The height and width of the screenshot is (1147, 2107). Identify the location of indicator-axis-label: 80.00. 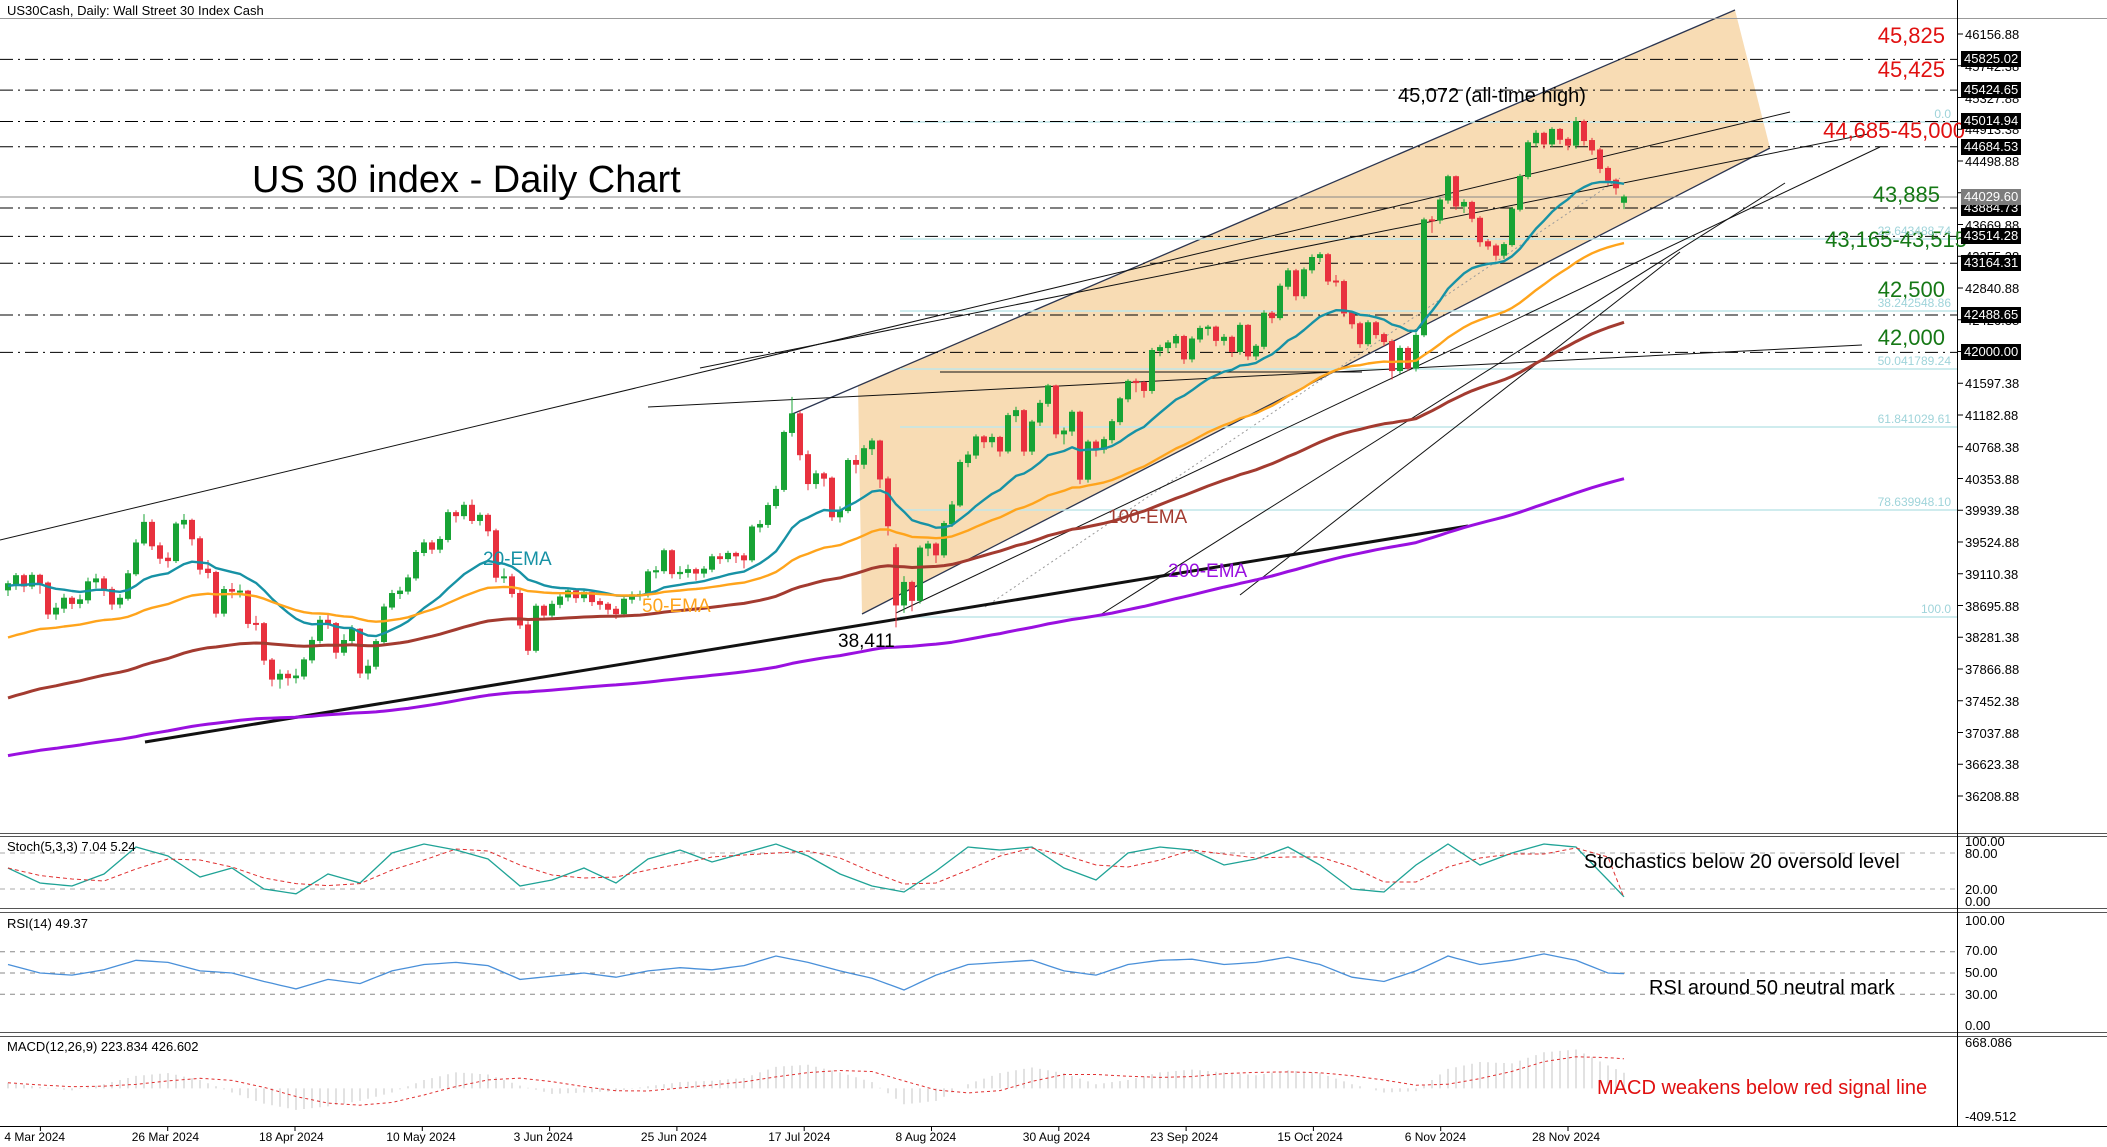
(1981, 853).